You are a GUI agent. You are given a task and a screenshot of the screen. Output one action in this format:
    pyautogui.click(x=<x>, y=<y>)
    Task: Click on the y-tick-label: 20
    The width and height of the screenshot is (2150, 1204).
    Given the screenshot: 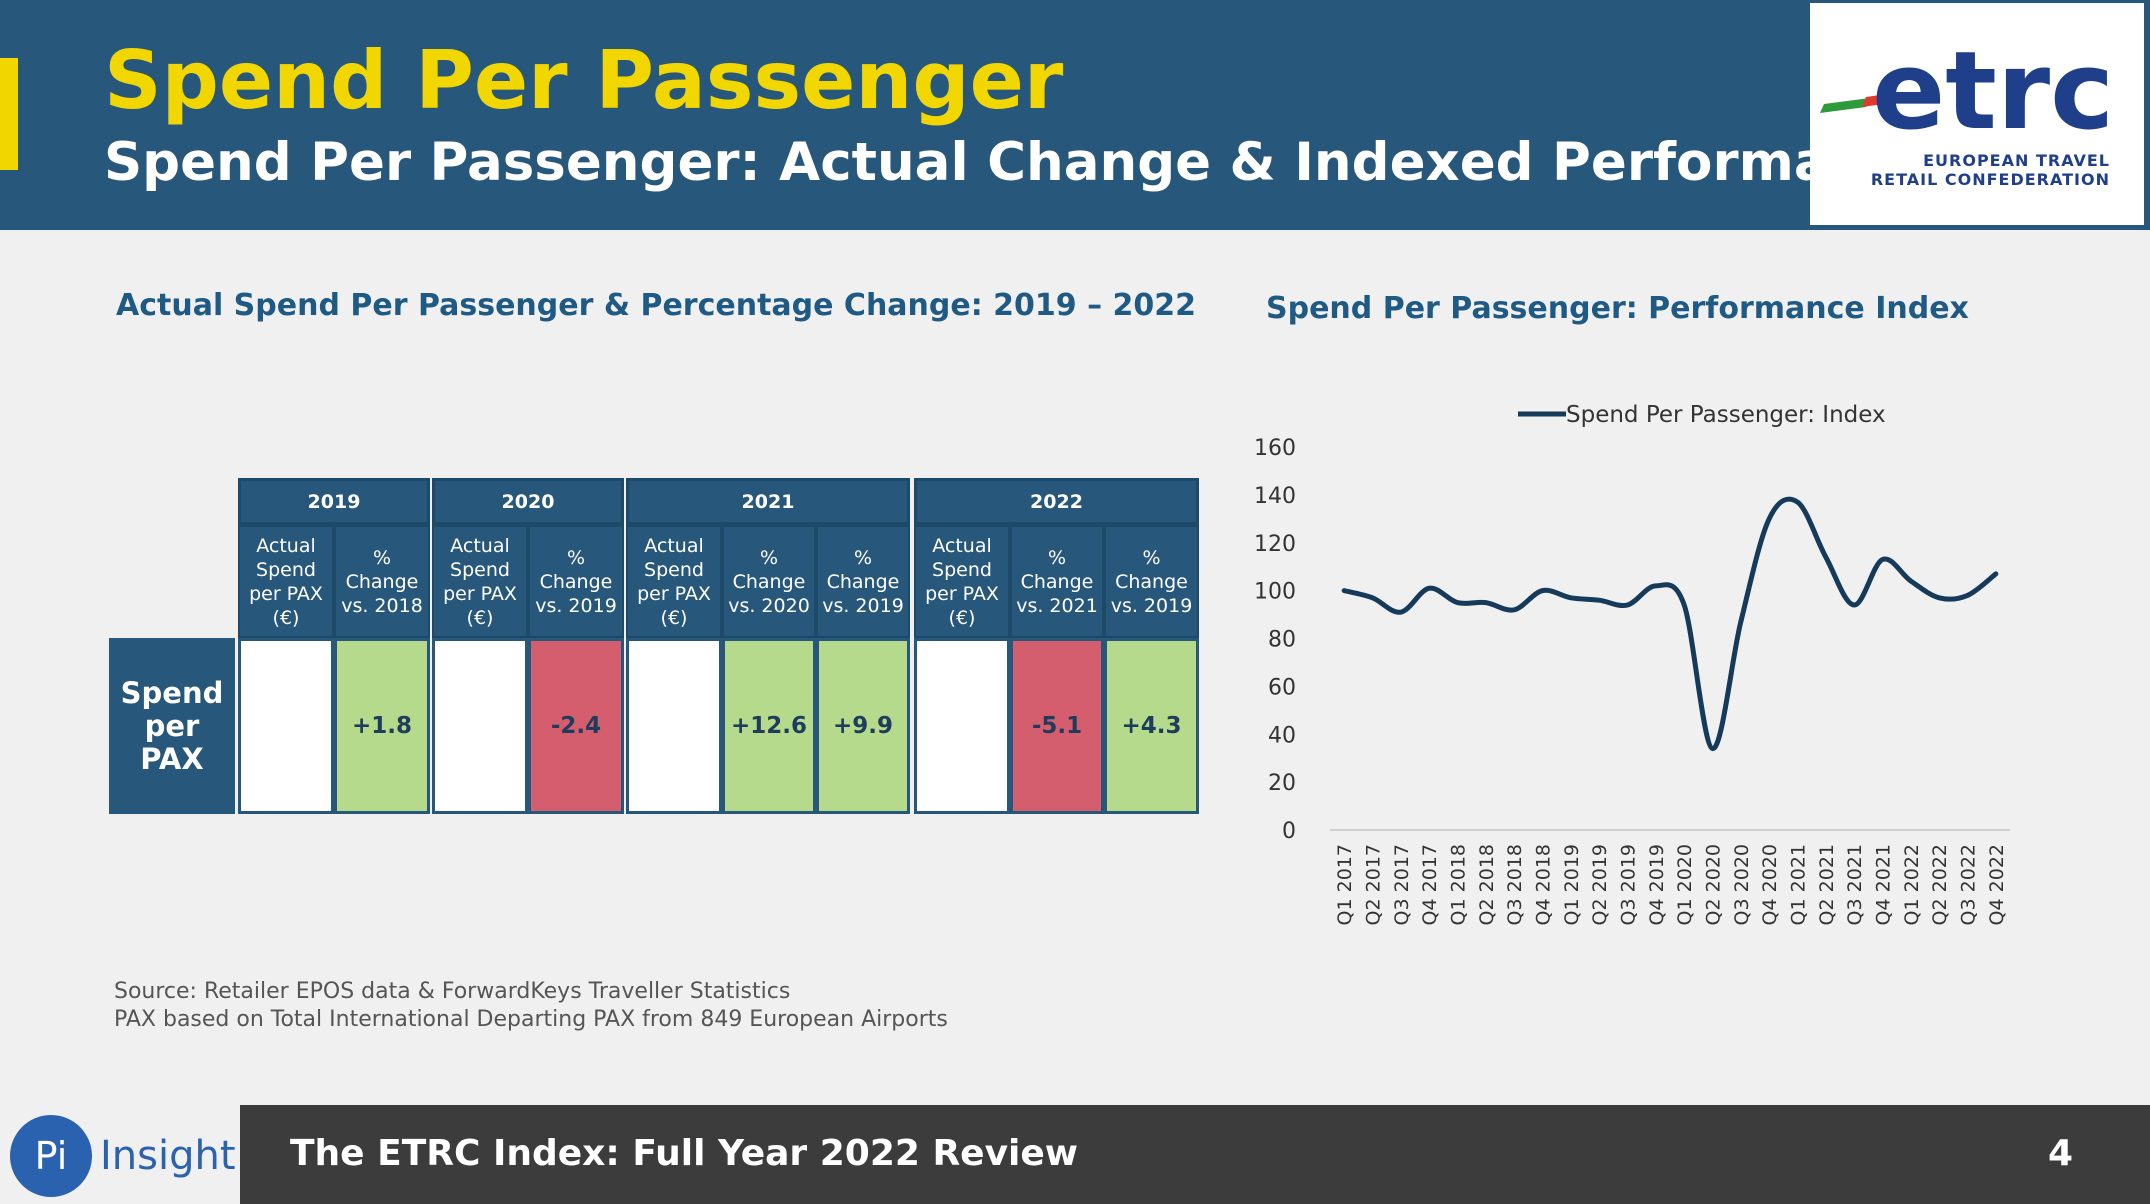 What is the action you would take?
    pyautogui.click(x=1282, y=783)
    